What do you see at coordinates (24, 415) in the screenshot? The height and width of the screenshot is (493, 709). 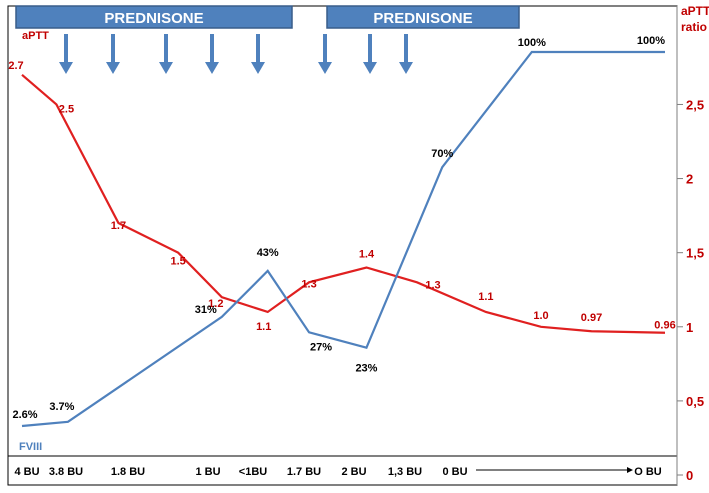 I see `fviii-data-label: 2.6%` at bounding box center [24, 415].